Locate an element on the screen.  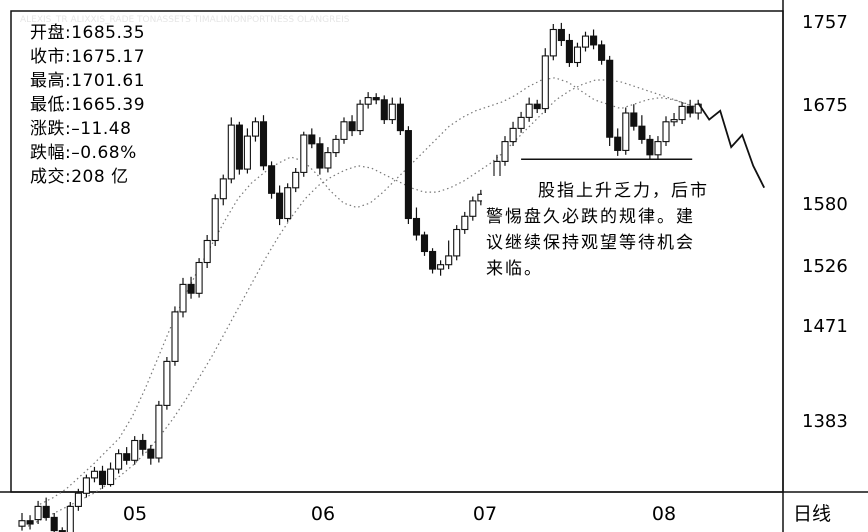
y-tick-label: 1757 is located at coordinates (825, 22).